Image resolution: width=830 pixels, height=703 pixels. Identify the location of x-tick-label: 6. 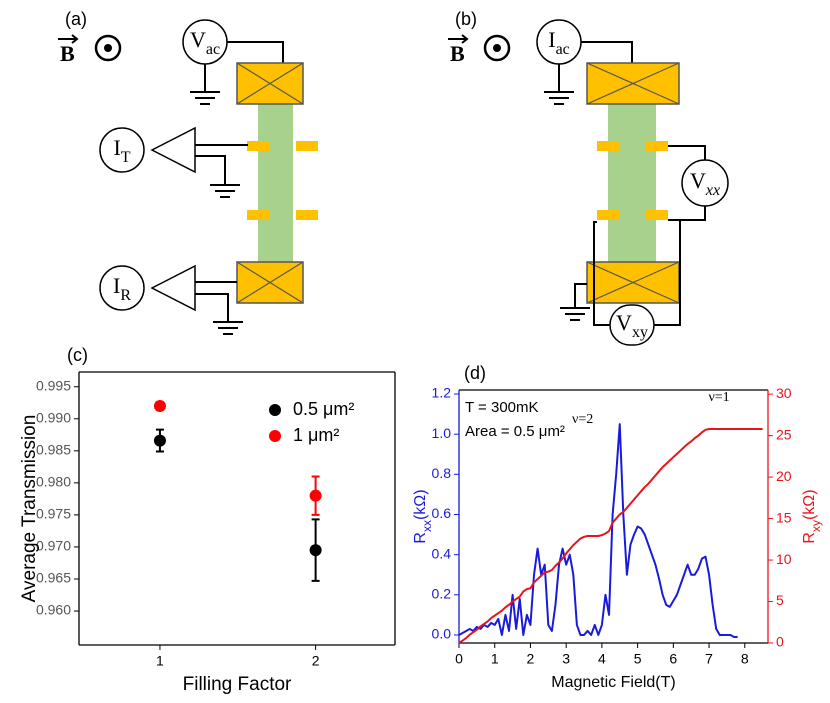
(673, 659).